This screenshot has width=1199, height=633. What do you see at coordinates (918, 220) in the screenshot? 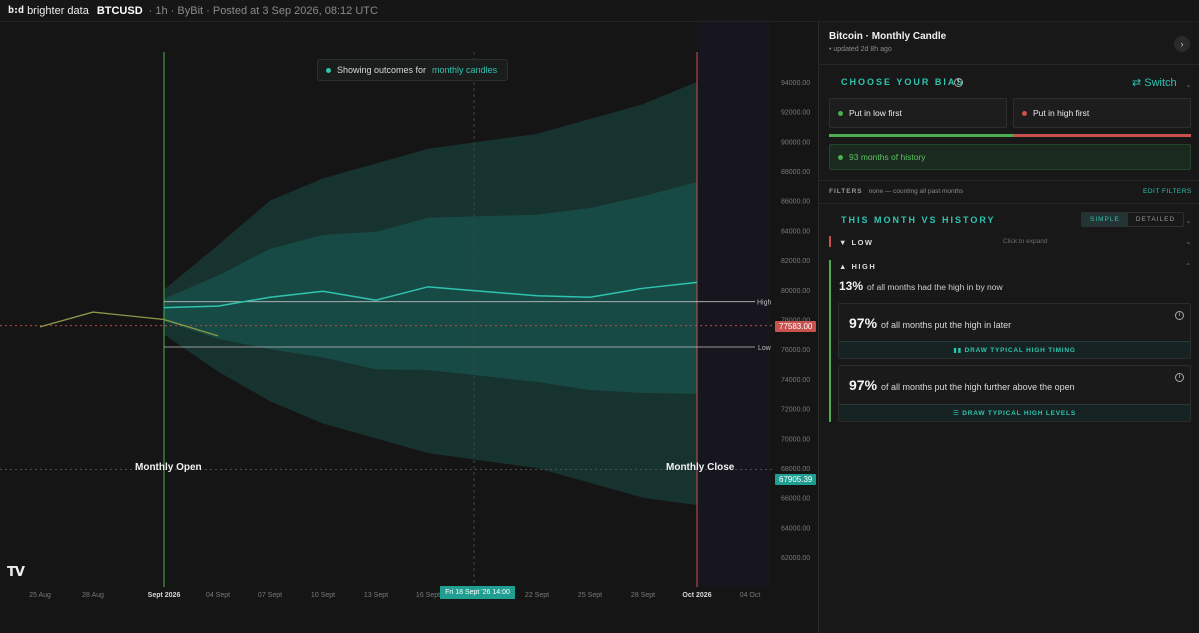
I see `compare-title: THIS MONTH VS HISTORY` at bounding box center [918, 220].